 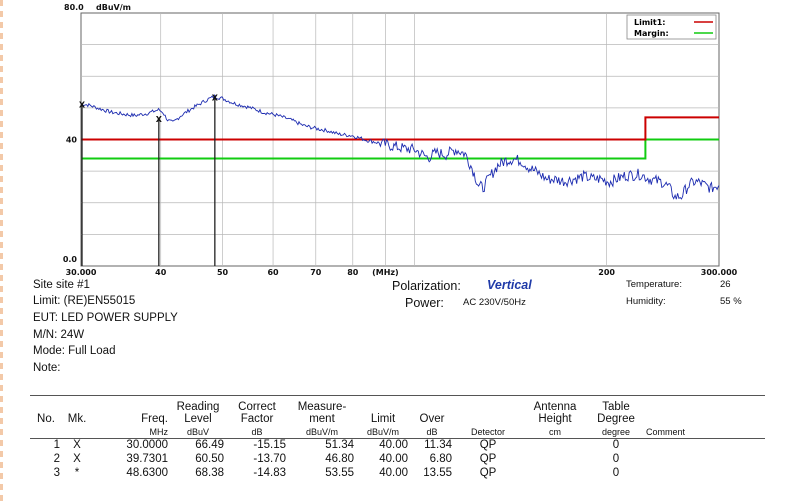 What do you see at coordinates (84, 301) in the screenshot?
I see `limit-standard-label: Limit: (RE)EN55015` at bounding box center [84, 301].